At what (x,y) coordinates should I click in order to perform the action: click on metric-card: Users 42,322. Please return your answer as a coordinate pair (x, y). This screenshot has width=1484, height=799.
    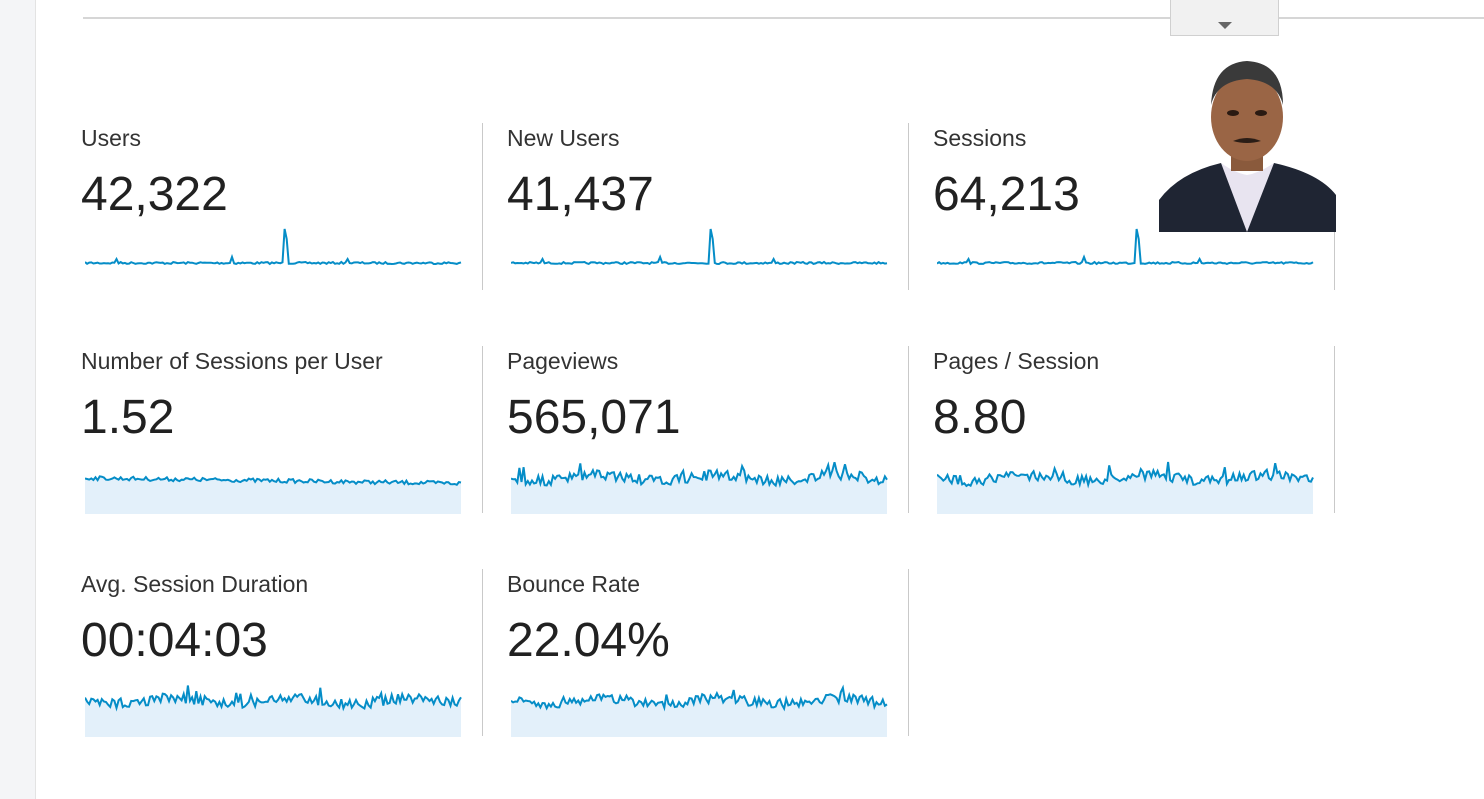
    Looking at the image, I should click on (282, 206).